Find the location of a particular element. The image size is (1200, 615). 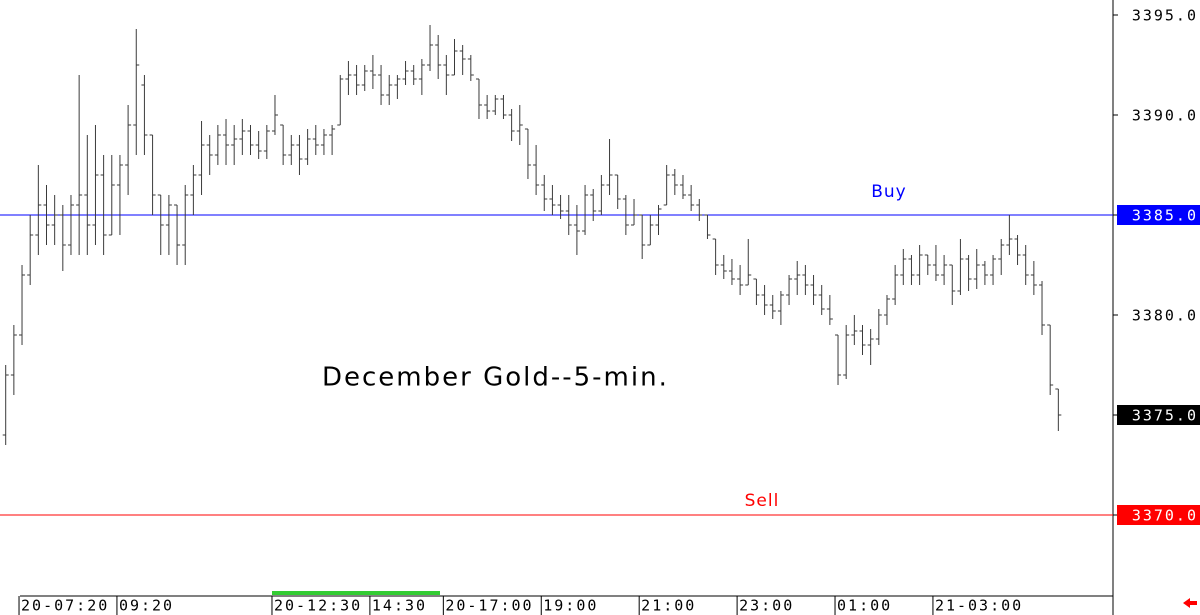

chart-title: December Gold--5-min. is located at coordinates (495, 378).